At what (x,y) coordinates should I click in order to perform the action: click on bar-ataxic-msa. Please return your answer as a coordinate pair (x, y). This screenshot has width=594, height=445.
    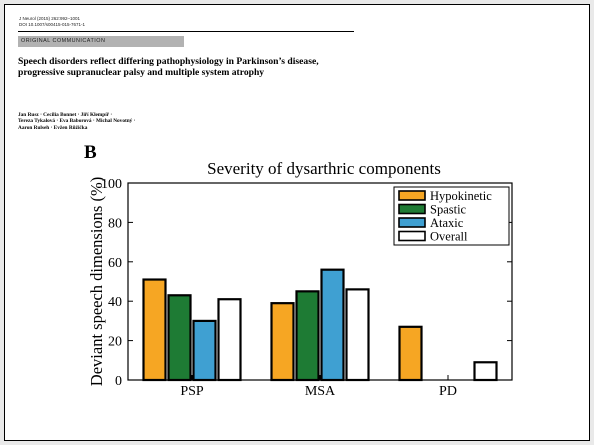
    Looking at the image, I should click on (332, 325).